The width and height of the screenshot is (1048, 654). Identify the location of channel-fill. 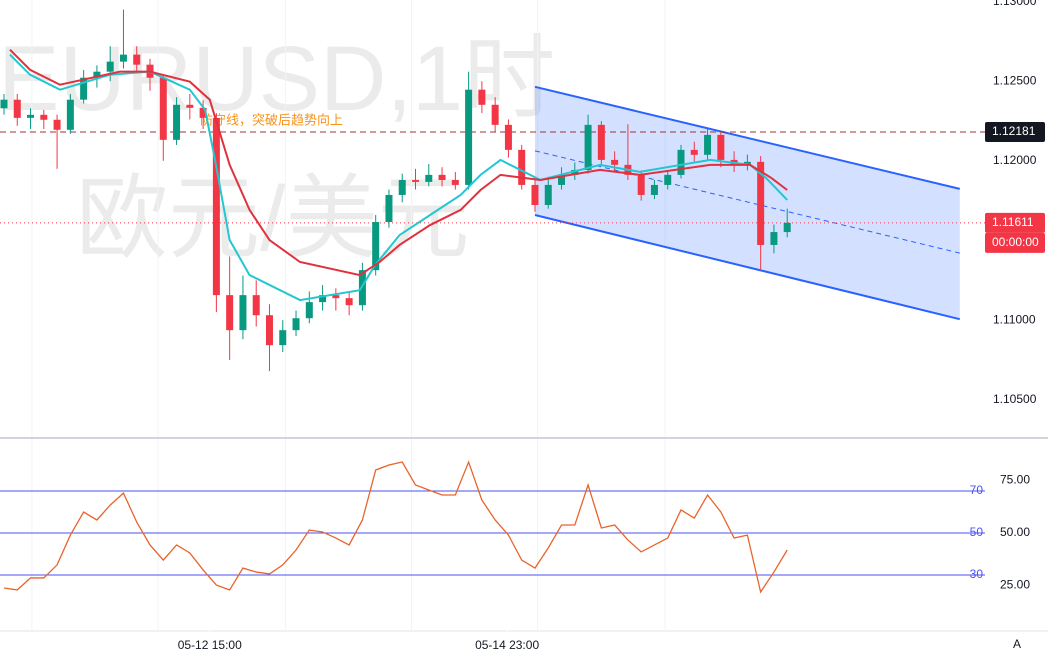
(747, 203).